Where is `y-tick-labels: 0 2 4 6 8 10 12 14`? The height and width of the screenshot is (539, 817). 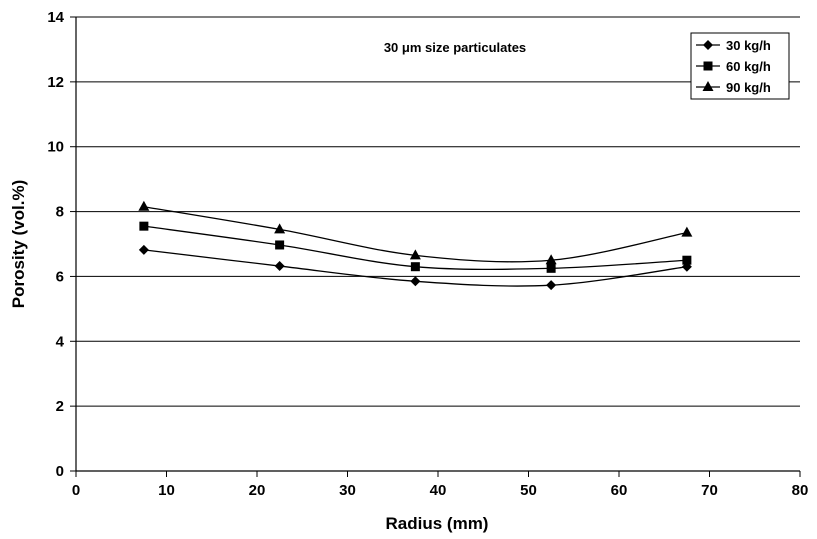 y-tick-labels: 0 2 4 6 8 10 12 14 is located at coordinates (55, 244).